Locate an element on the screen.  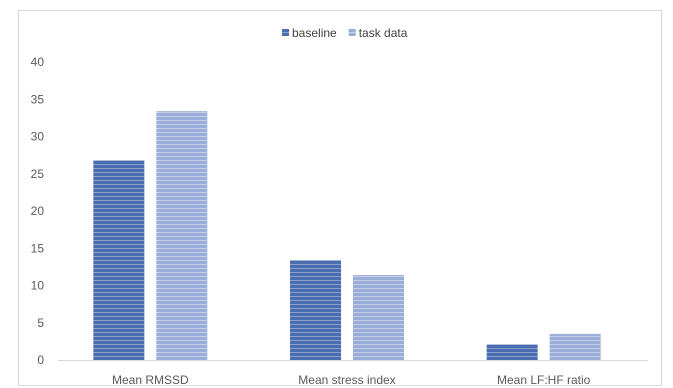
y-tick-label: 15 is located at coordinates (38, 248).